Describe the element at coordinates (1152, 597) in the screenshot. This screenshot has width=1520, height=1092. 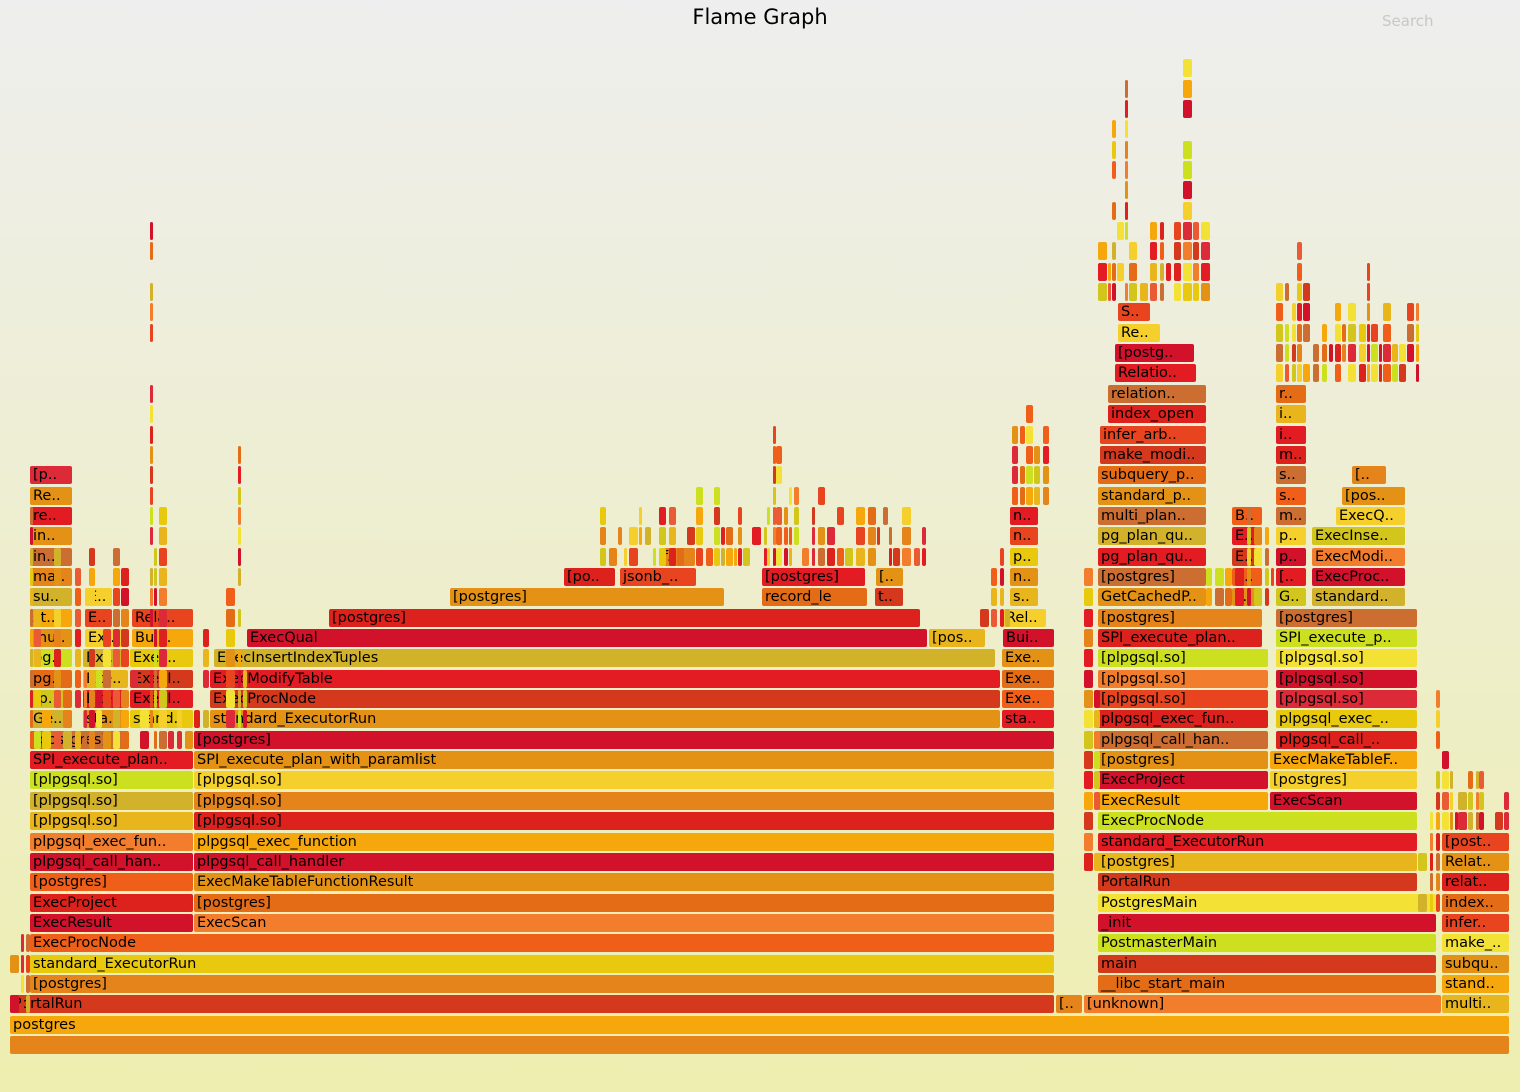
I see `flame-frame: GetCachedP..` at that location.